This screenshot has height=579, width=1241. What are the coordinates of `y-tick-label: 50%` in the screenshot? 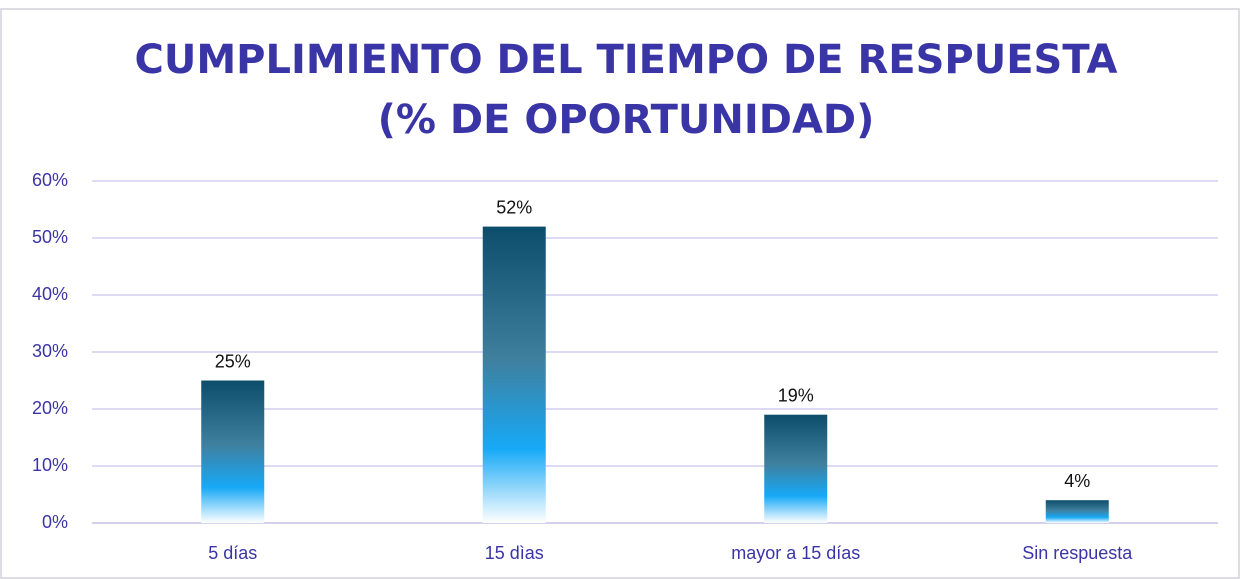 It's located at (50, 237).